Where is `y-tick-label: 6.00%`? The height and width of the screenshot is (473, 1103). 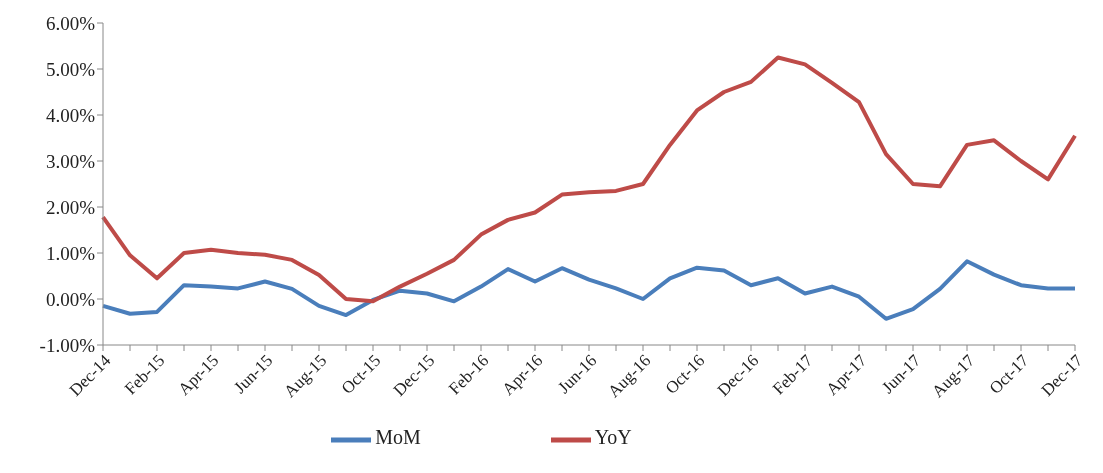
y-tick-label: 6.00% is located at coordinates (70, 23).